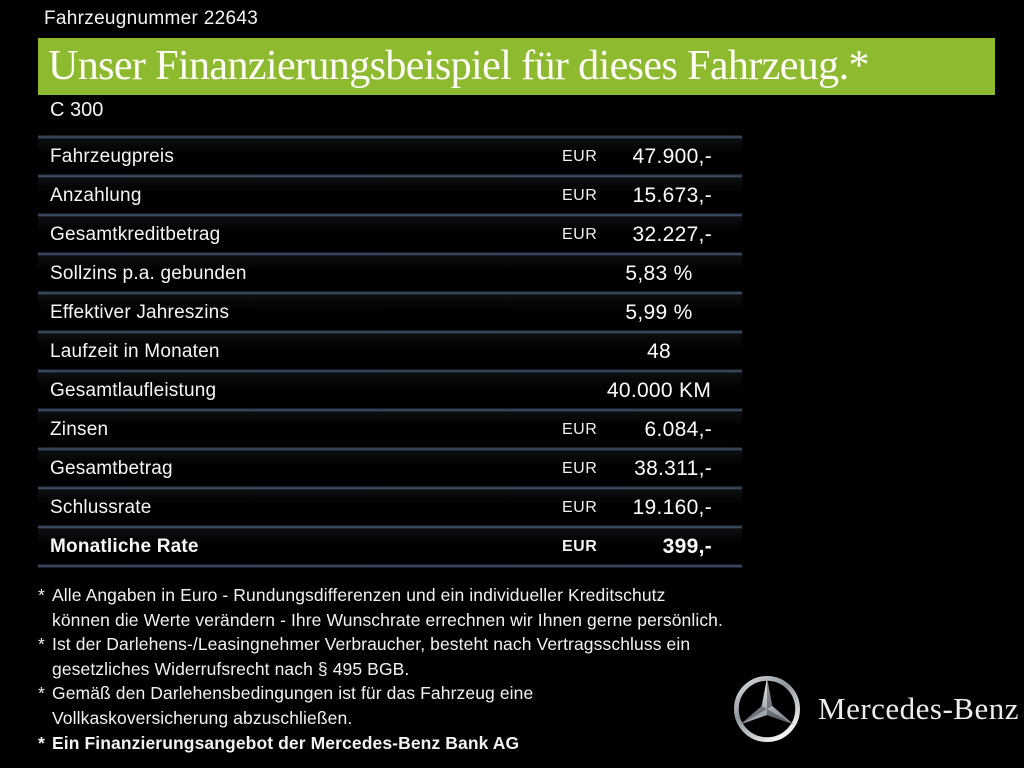  What do you see at coordinates (124, 546) in the screenshot?
I see `row-label: Monatliche Rate` at bounding box center [124, 546].